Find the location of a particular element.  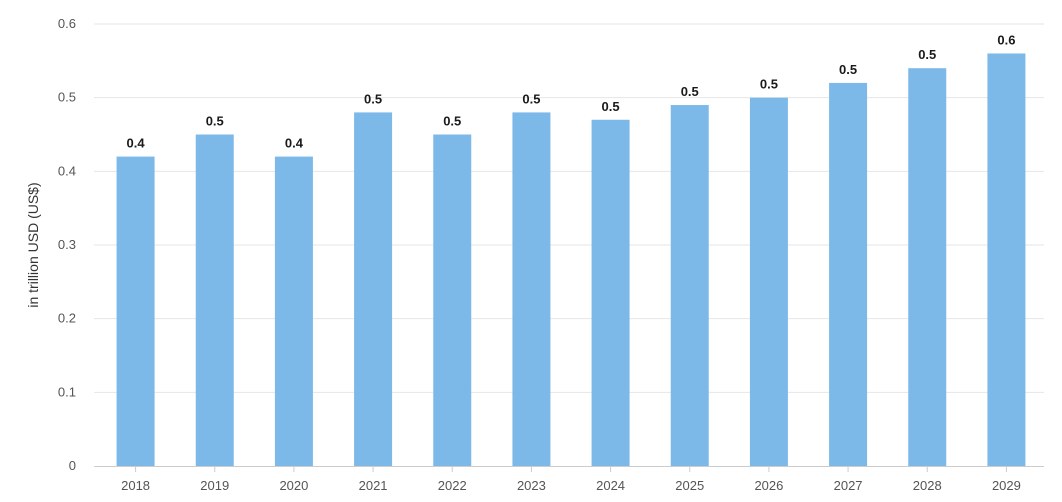

x-tick-label: 2025 is located at coordinates (689, 485).